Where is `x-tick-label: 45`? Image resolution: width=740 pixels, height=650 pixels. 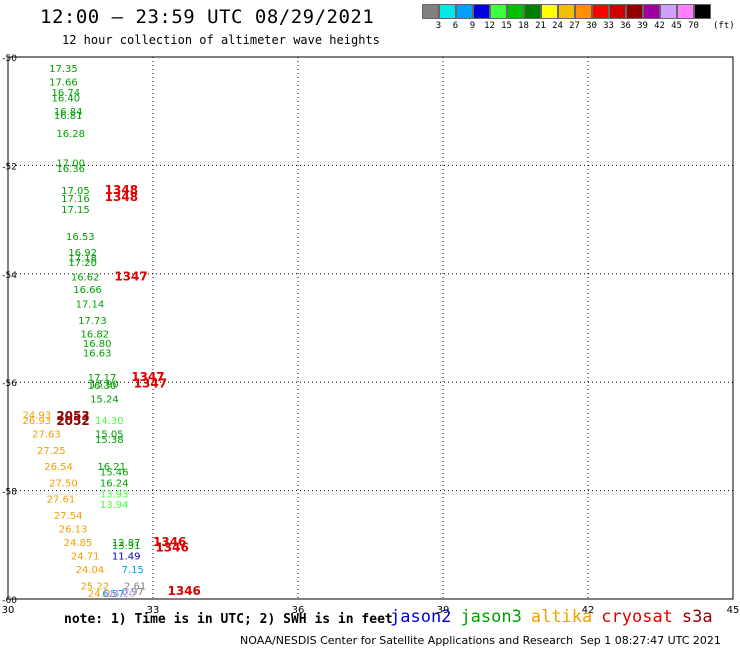 x-tick-label: 45 is located at coordinates (733, 610).